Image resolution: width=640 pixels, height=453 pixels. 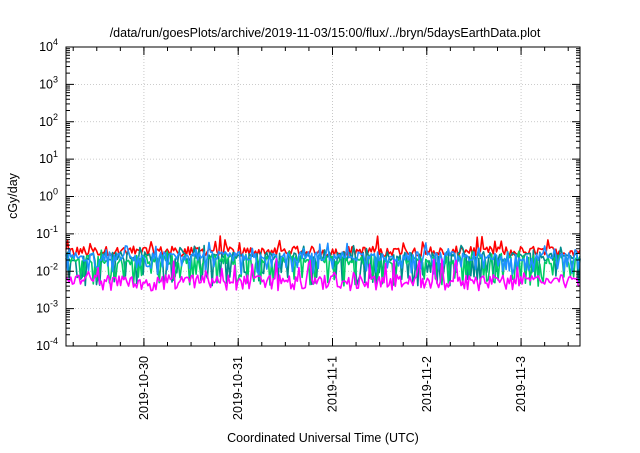 What do you see at coordinates (332, 384) in the screenshot?
I see `x-tick-label: 2019-11-1` at bounding box center [332, 384].